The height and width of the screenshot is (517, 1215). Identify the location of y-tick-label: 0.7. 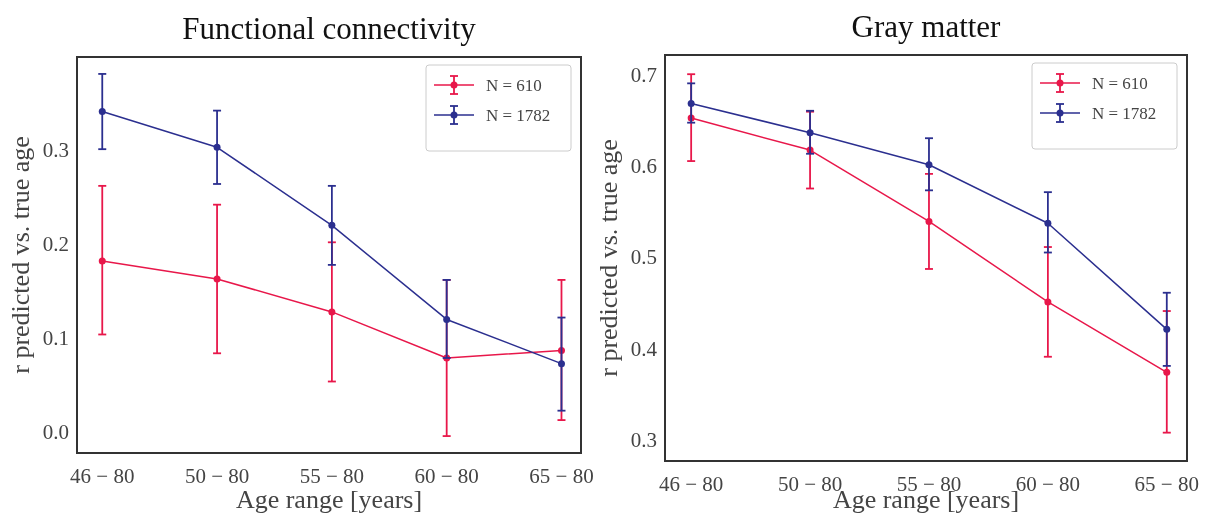
(643, 74).